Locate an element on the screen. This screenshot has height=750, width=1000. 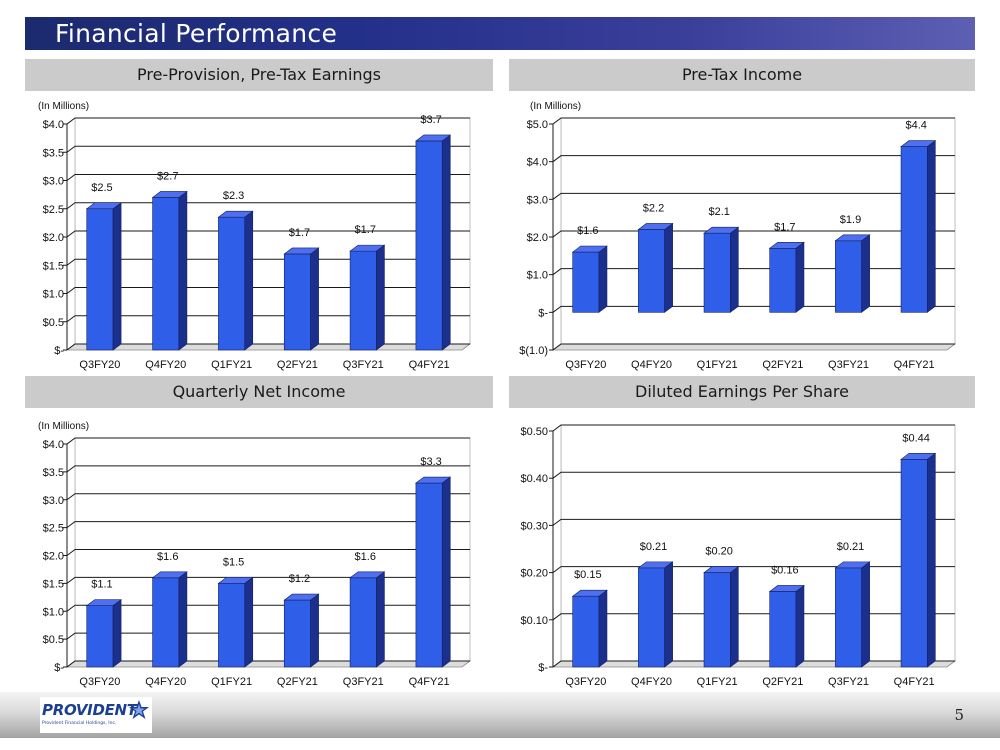
y-tick-label: $4.0 is located at coordinates (53, 125).